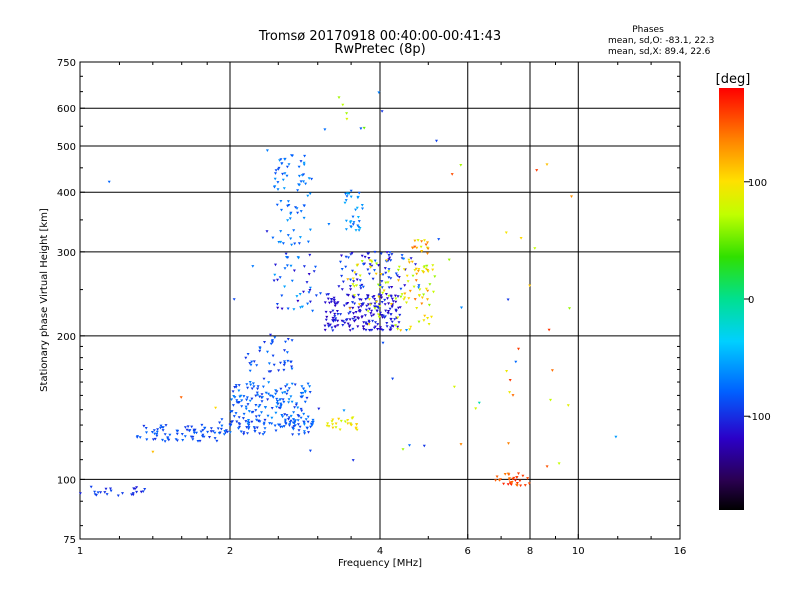 The width and height of the screenshot is (800, 600). Describe the element at coordinates (680, 551) in the screenshot. I see `x-tick-label: 16` at that location.